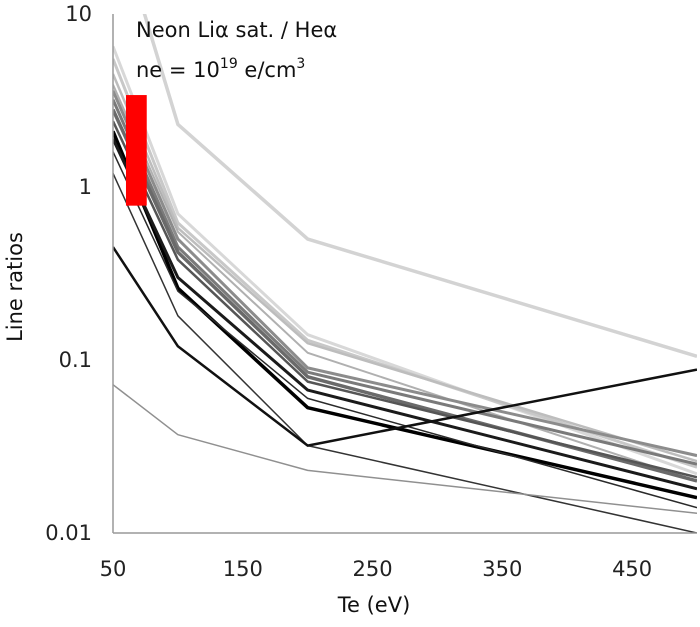 This screenshot has width=700, height=627. I want to click on x-tick-label: 250, so click(373, 569).